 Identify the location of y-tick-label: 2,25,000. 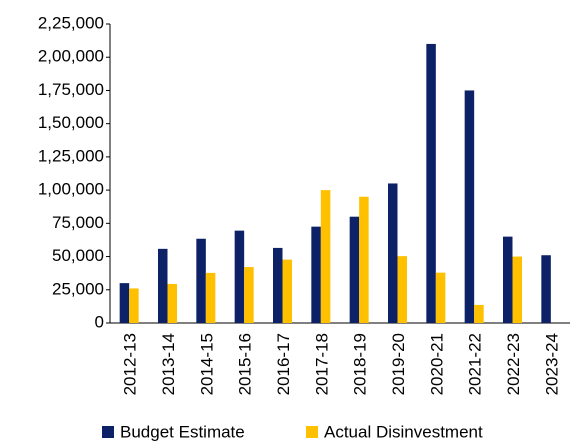
(71, 22).